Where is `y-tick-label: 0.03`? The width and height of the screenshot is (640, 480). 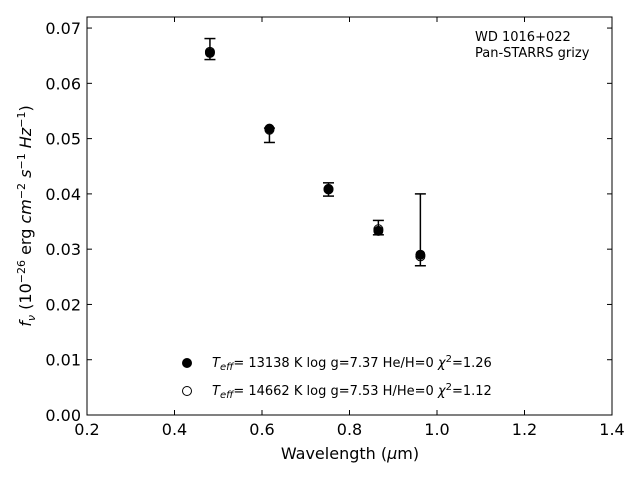 y-tick-label: 0.03 is located at coordinates (63, 249).